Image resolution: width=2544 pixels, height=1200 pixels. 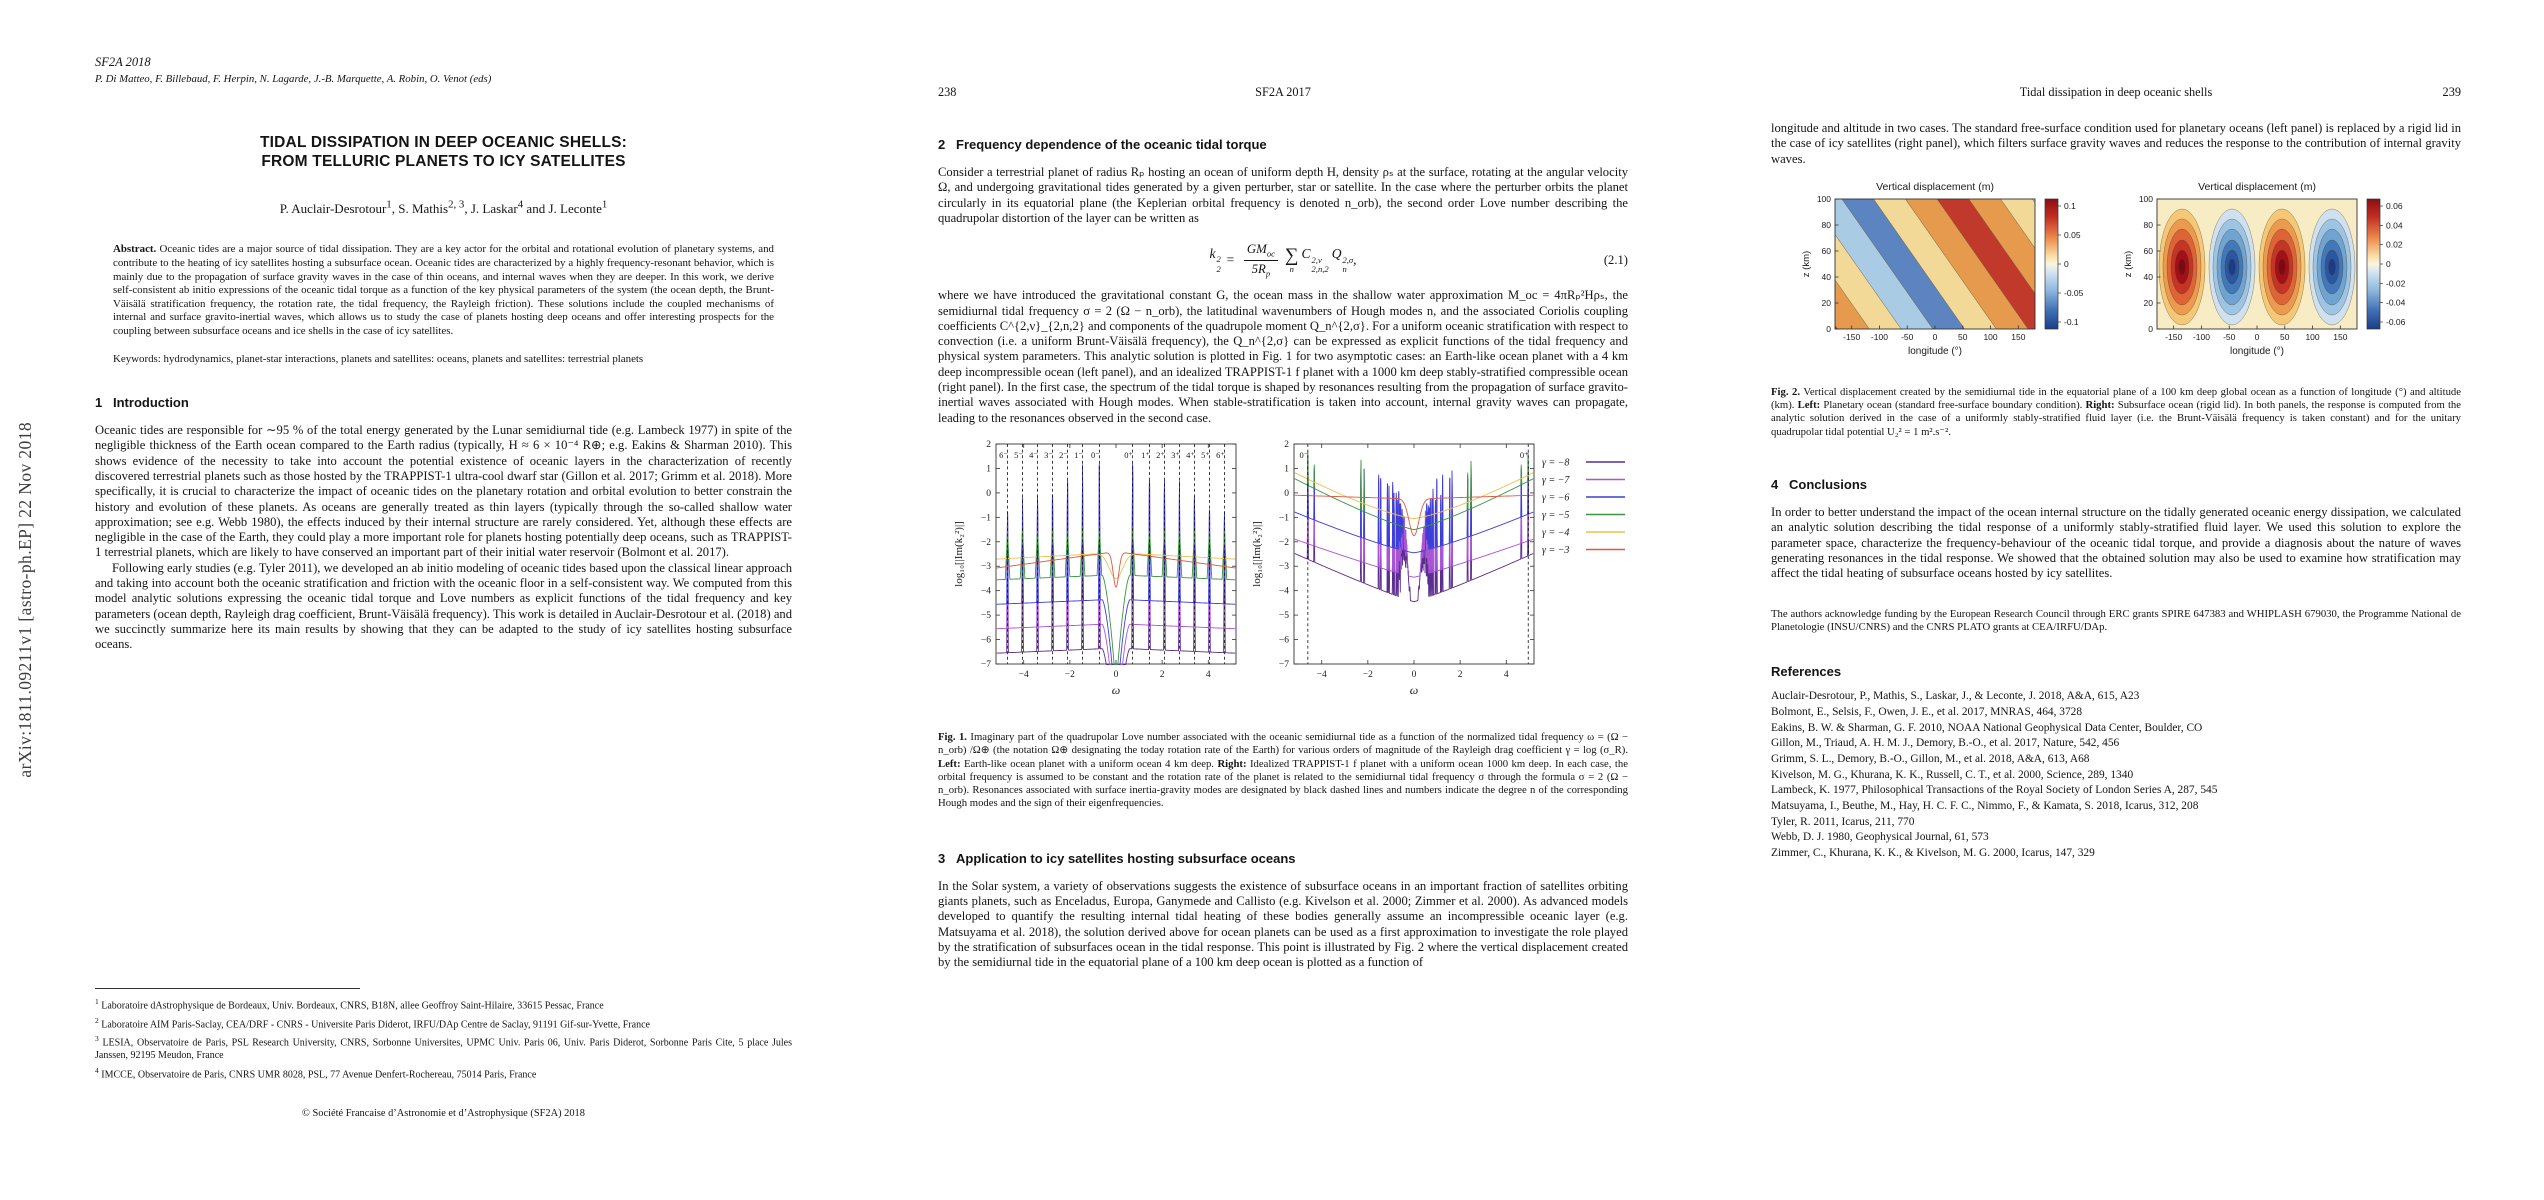 I want to click on x-tick-label: −4, so click(x=1322, y=675).